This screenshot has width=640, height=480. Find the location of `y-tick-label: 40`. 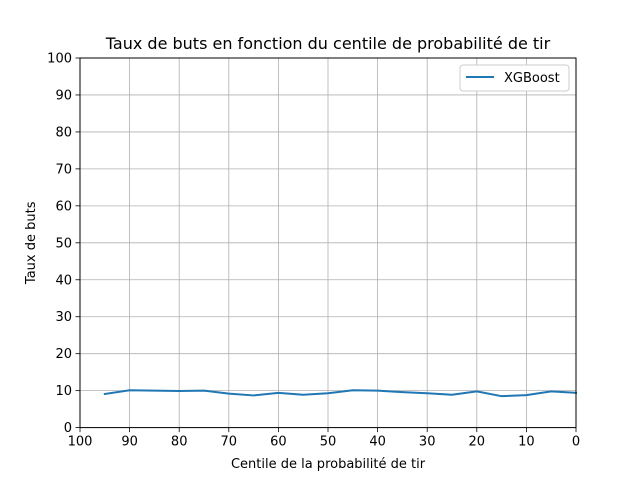

y-tick-label: 40 is located at coordinates (63, 280).